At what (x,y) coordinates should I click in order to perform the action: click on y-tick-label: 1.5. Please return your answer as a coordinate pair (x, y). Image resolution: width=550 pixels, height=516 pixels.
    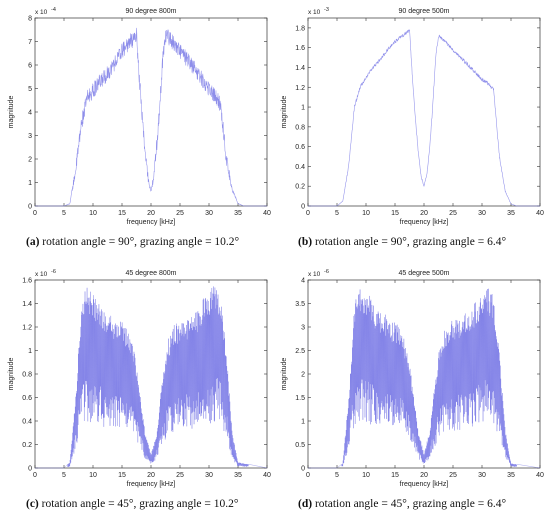
    Looking at the image, I should click on (300, 398).